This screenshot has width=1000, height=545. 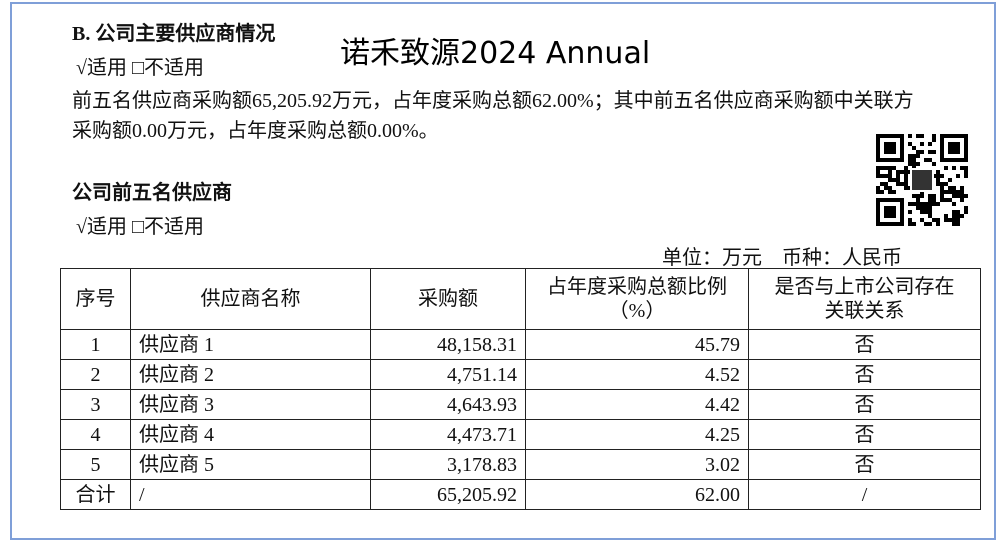 I want to click on table-cell: 3.02, so click(x=637, y=464).